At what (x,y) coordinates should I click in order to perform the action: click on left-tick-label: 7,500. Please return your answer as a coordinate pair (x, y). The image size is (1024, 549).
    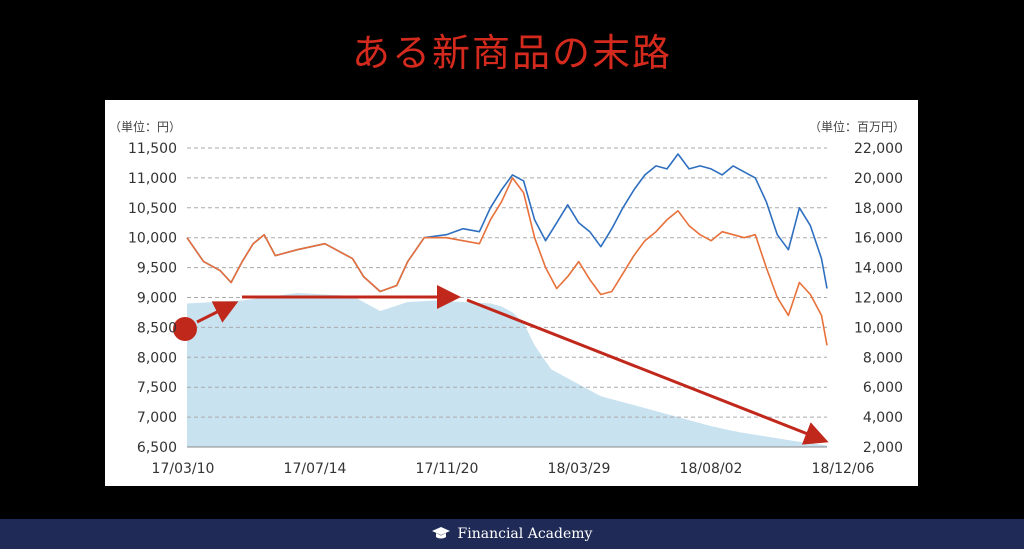
    Looking at the image, I should click on (157, 388).